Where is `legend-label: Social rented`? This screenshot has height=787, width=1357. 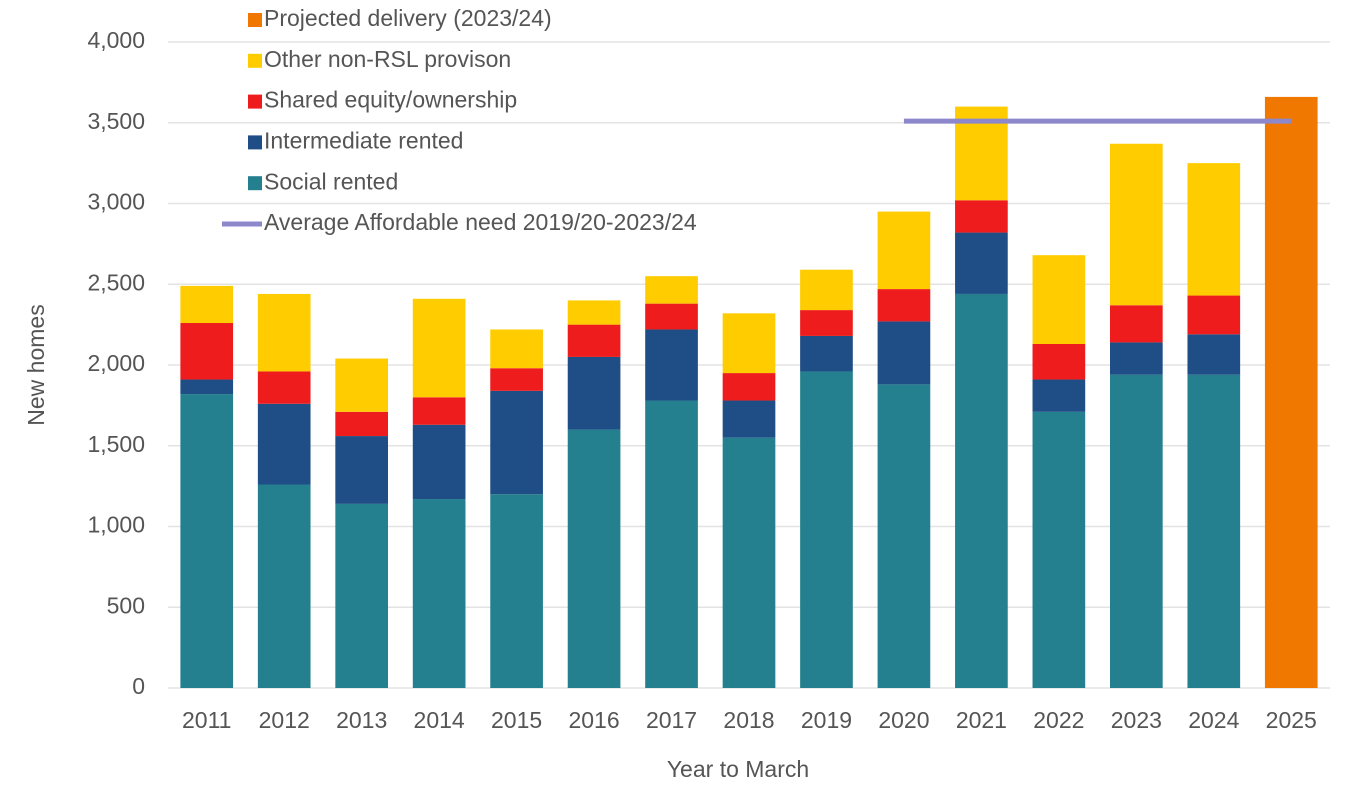 legend-label: Social rented is located at coordinates (331, 181).